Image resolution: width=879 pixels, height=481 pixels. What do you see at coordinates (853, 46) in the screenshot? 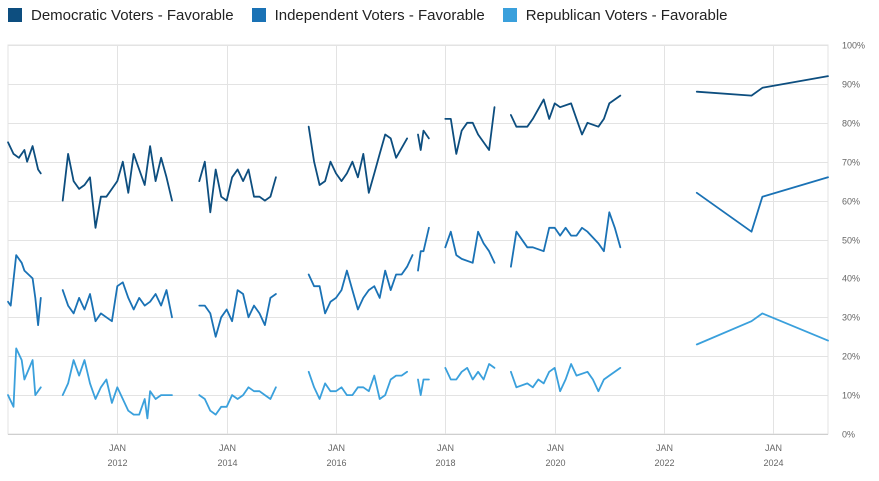
I see `y-tick-label: 100%` at bounding box center [853, 46].